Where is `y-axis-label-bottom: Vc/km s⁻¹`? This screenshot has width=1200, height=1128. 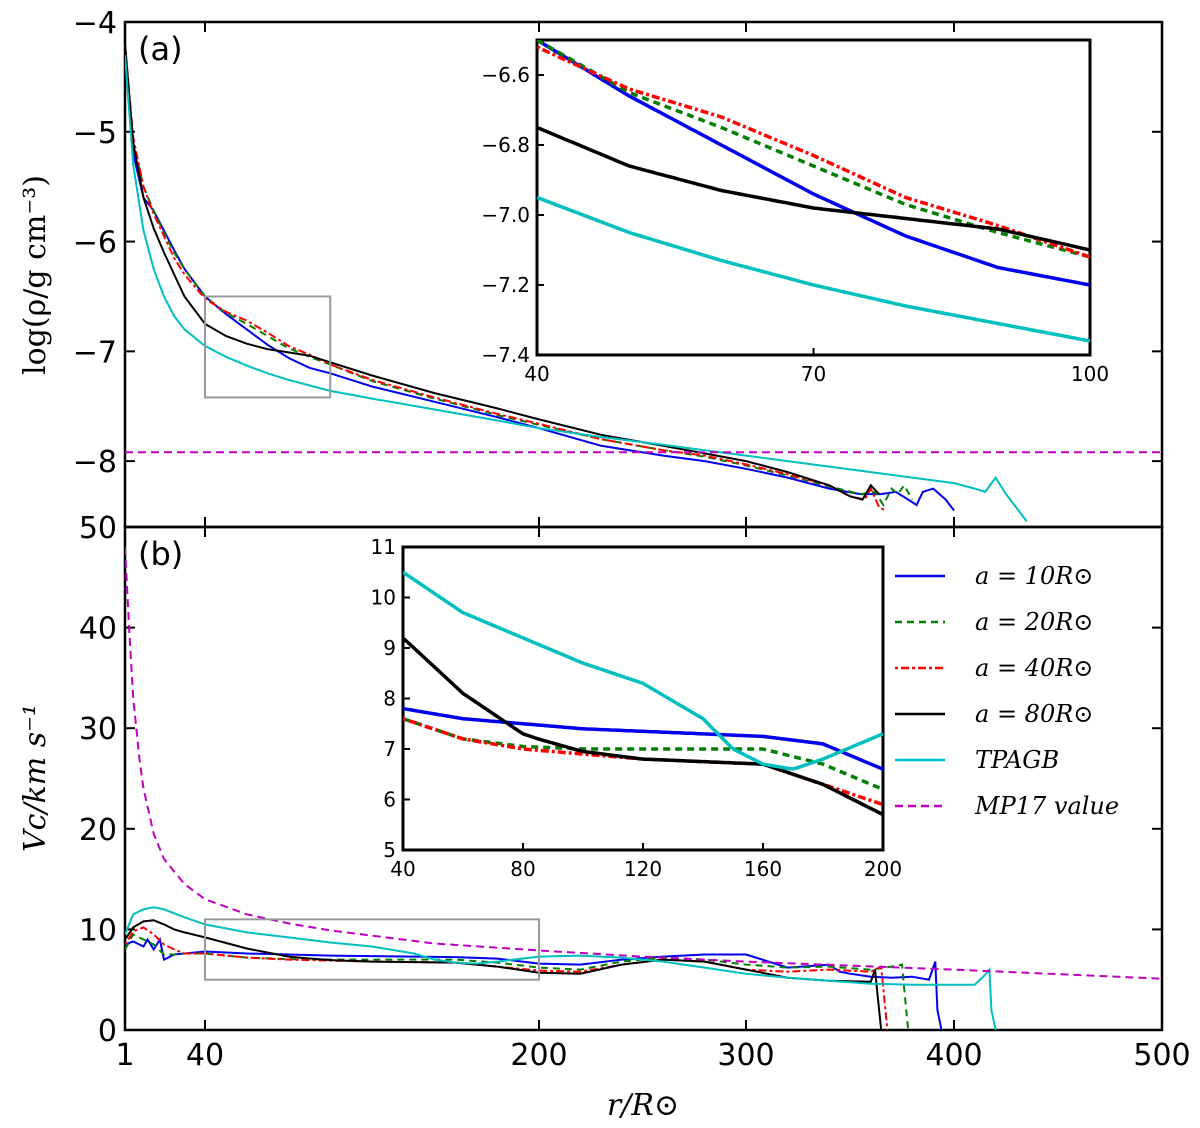
y-axis-label-bottom: Vc/km s⁻¹ is located at coordinates (35, 778).